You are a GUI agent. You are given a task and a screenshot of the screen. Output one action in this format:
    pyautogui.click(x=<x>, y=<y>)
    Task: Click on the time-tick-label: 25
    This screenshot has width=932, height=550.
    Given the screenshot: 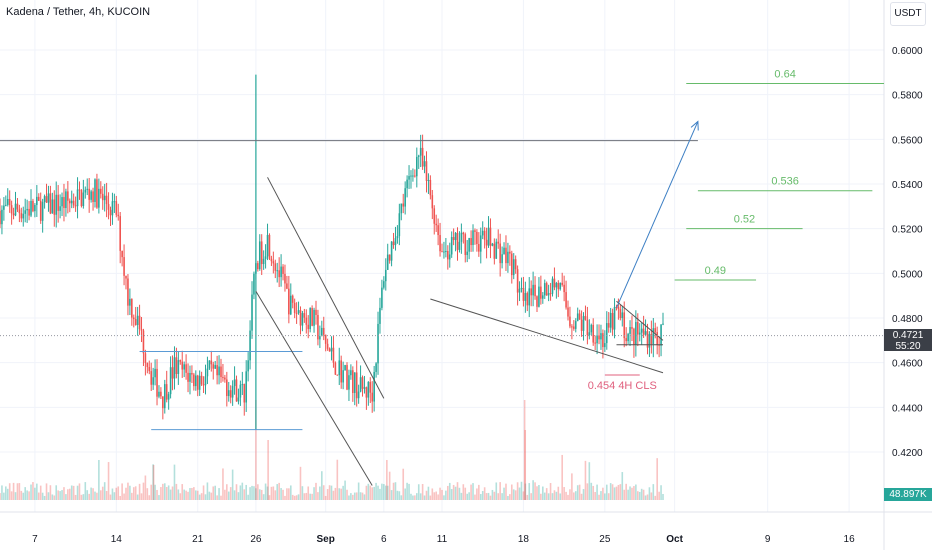 What is the action you would take?
    pyautogui.click(x=605, y=539)
    